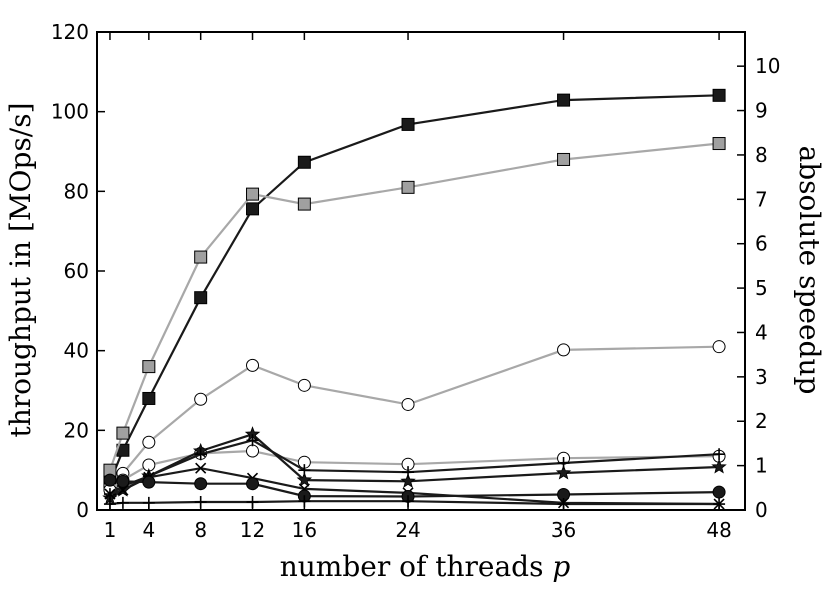 This screenshot has height=598, width=830. Describe the element at coordinates (76, 430) in the screenshot. I see `y-tick-label: 20` at that location.